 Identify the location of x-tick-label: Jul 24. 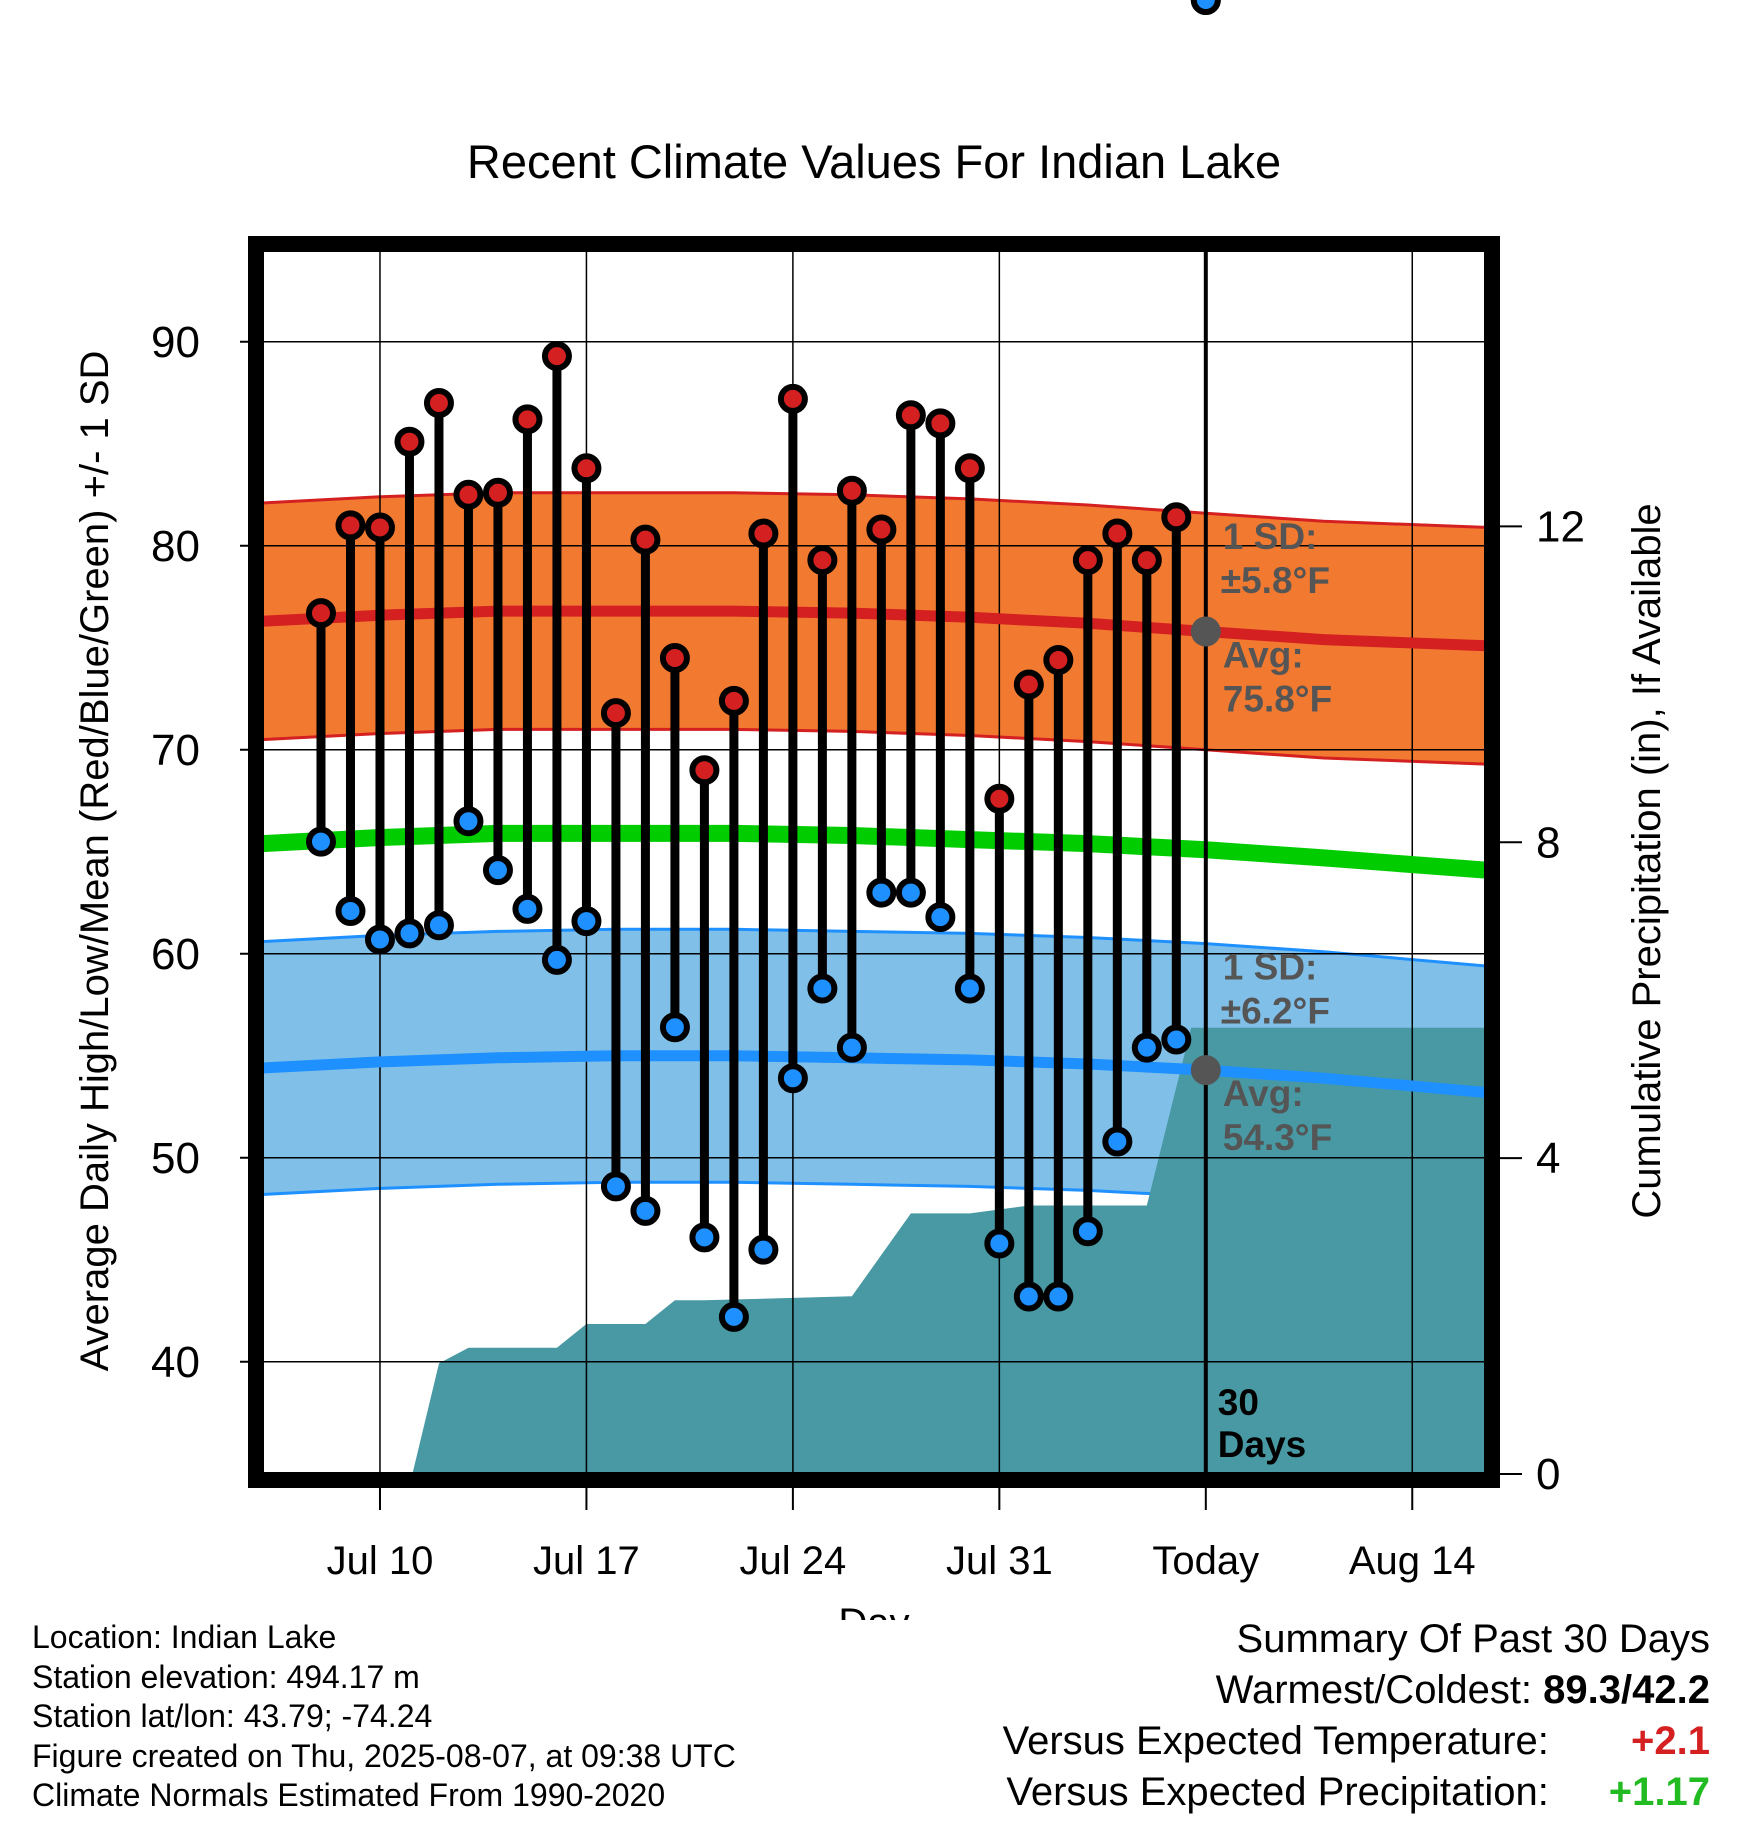
(793, 1561).